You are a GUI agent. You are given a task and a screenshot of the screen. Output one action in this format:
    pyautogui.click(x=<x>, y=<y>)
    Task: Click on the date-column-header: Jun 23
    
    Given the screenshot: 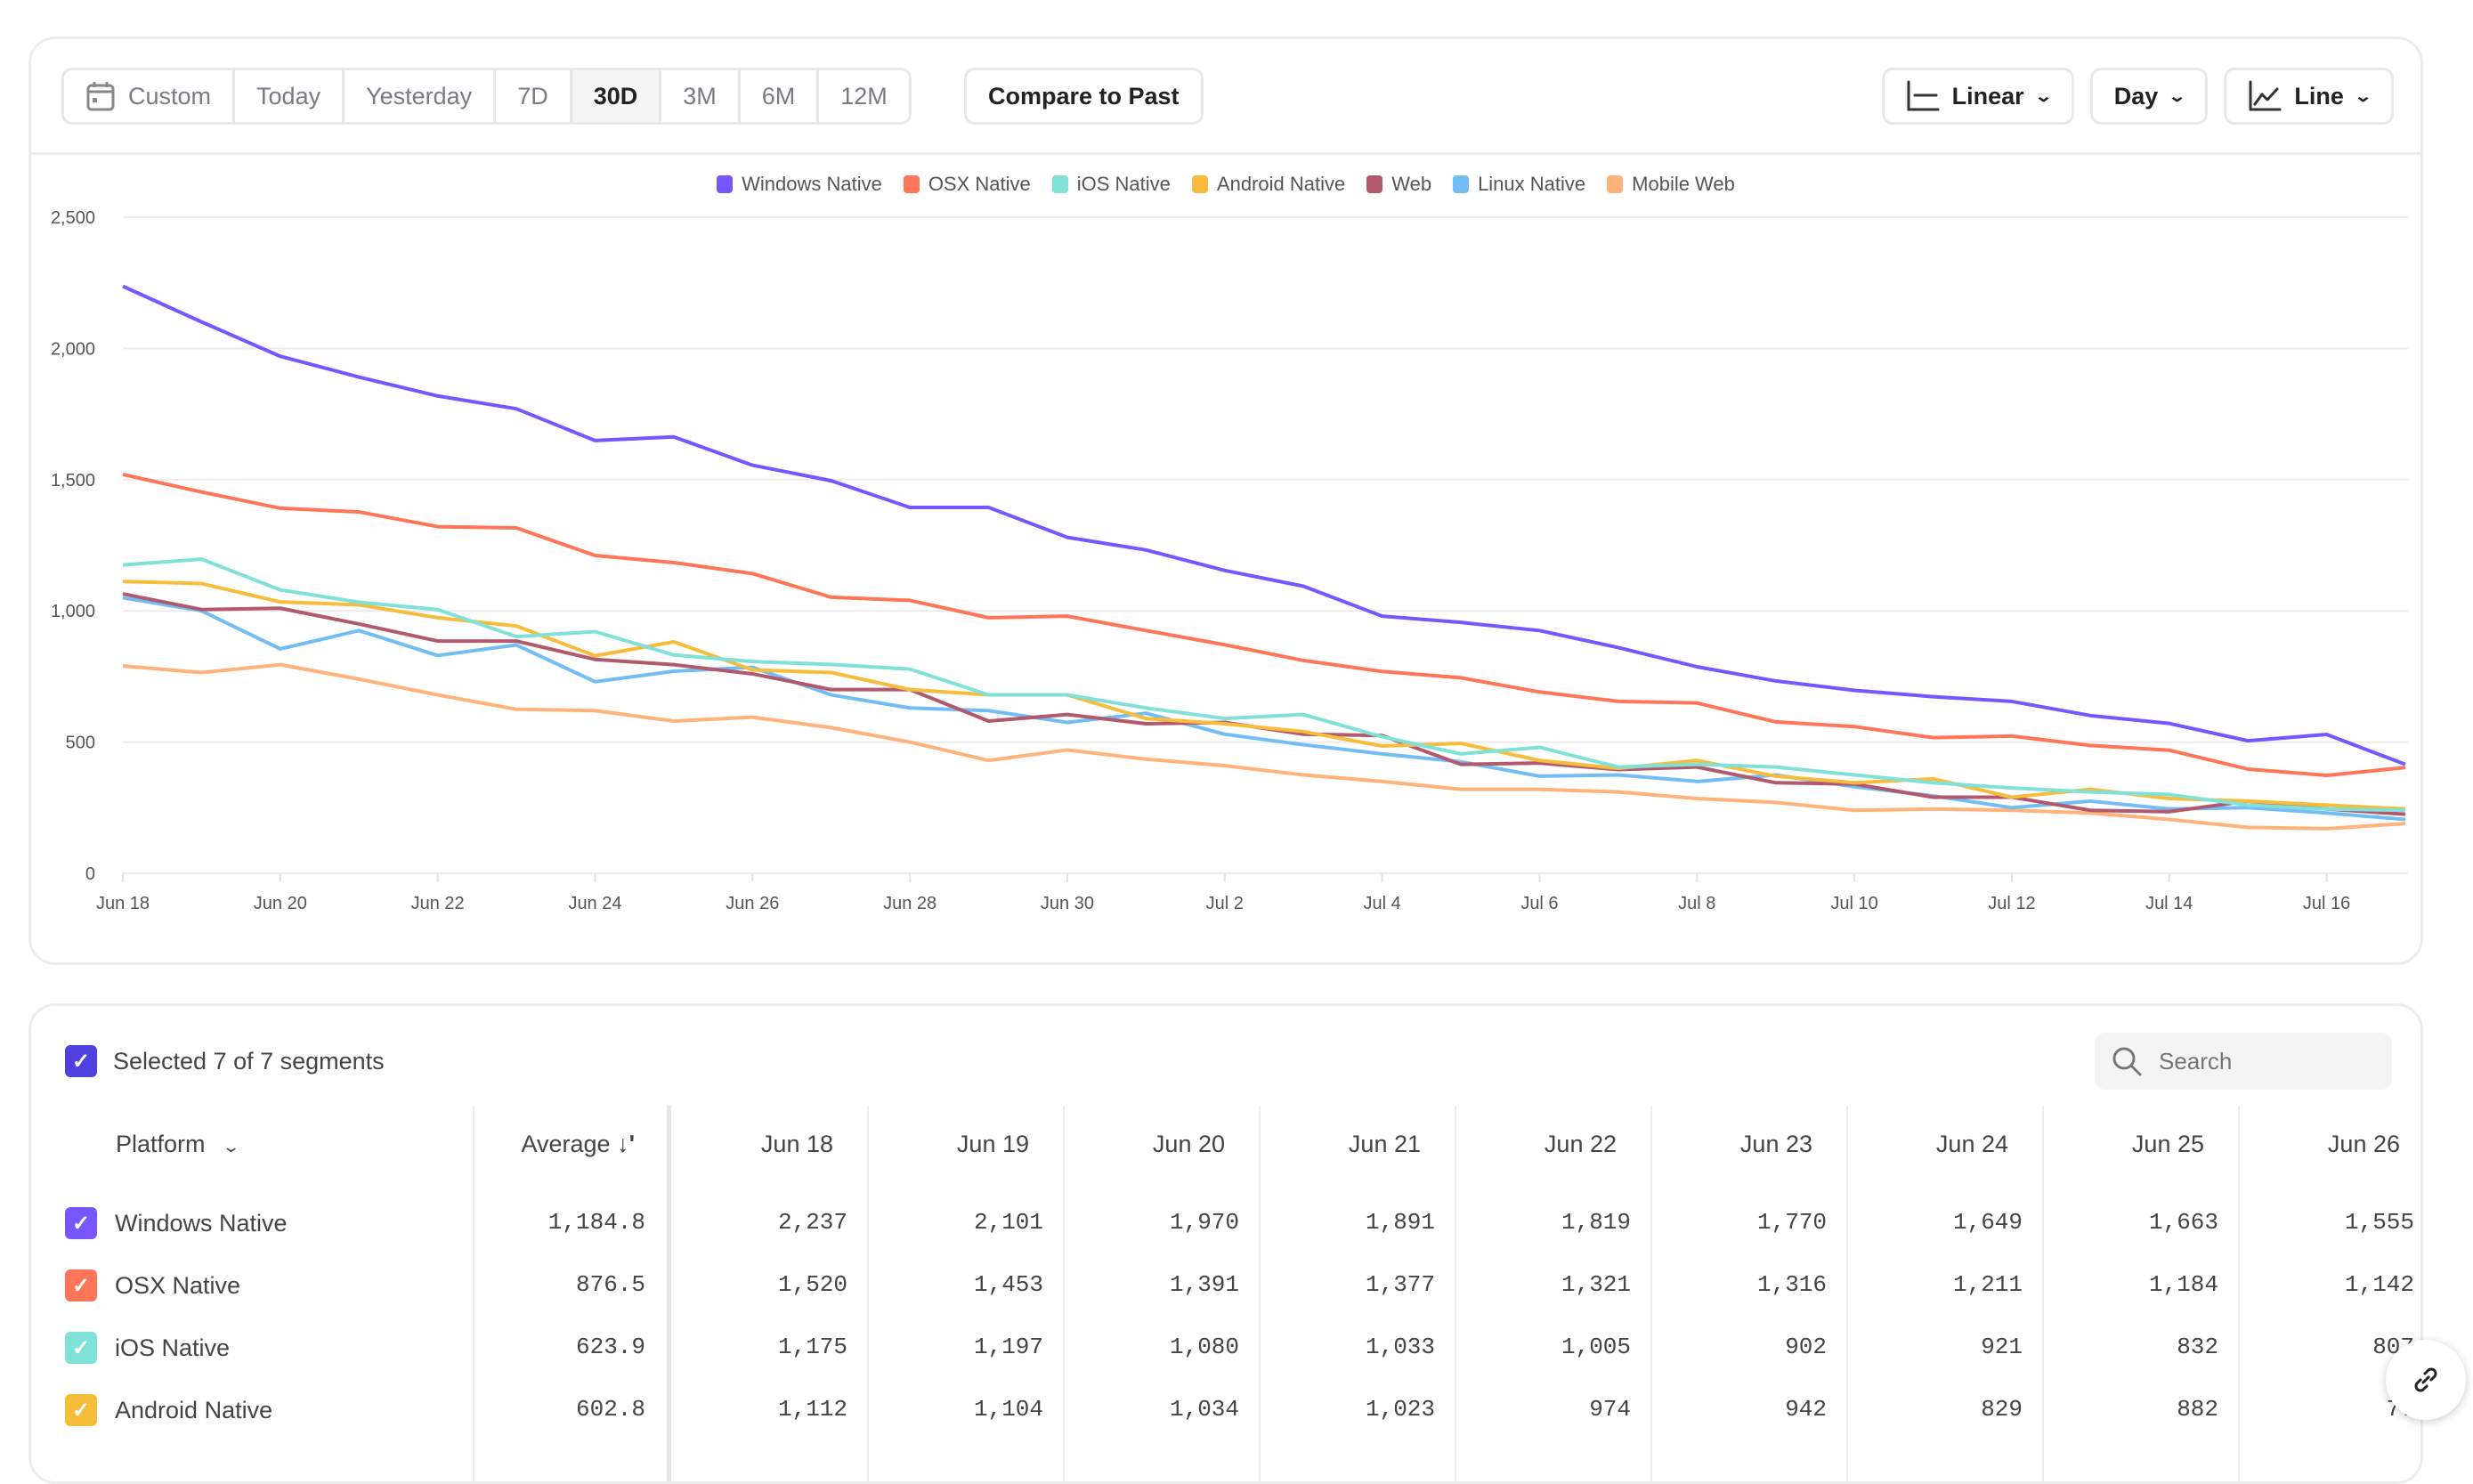 What is the action you would take?
    pyautogui.click(x=1775, y=1144)
    